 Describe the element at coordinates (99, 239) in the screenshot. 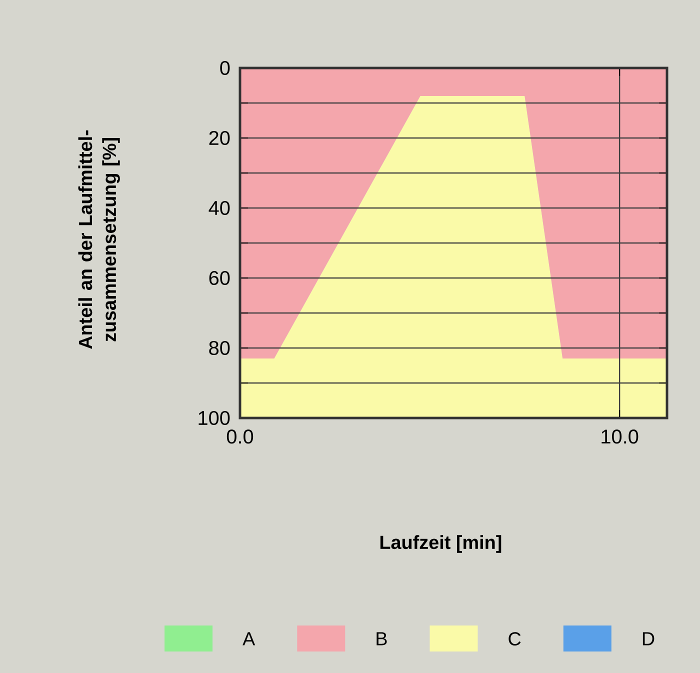

I see `y-axis-title: Anteil an der Laufmittel-zusammensetzung [%]` at that location.